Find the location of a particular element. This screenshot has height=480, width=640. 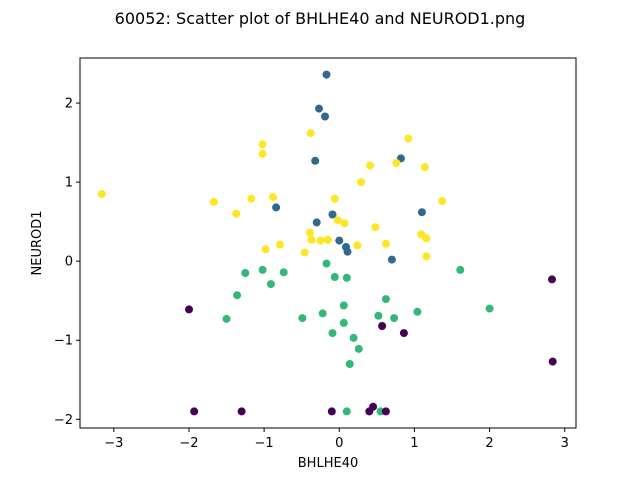

x-tick-label: 2 is located at coordinates (489, 443).